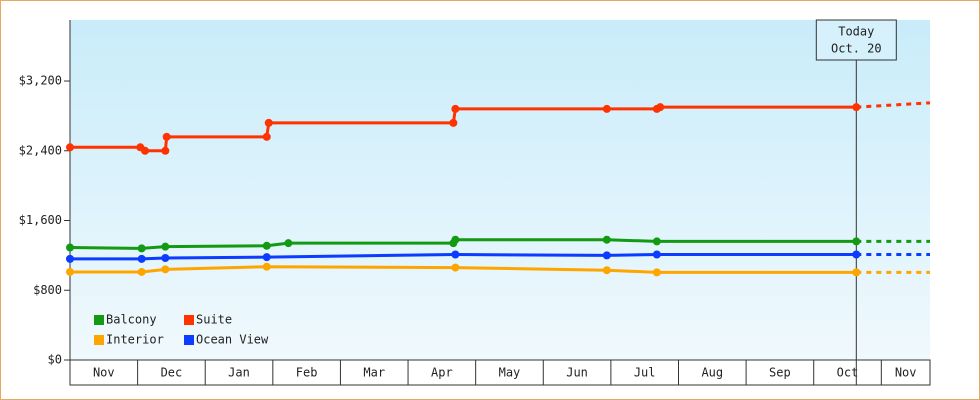 The width and height of the screenshot is (980, 400). What do you see at coordinates (40, 81) in the screenshot?
I see `y-tick-label: $3,200` at bounding box center [40, 81].